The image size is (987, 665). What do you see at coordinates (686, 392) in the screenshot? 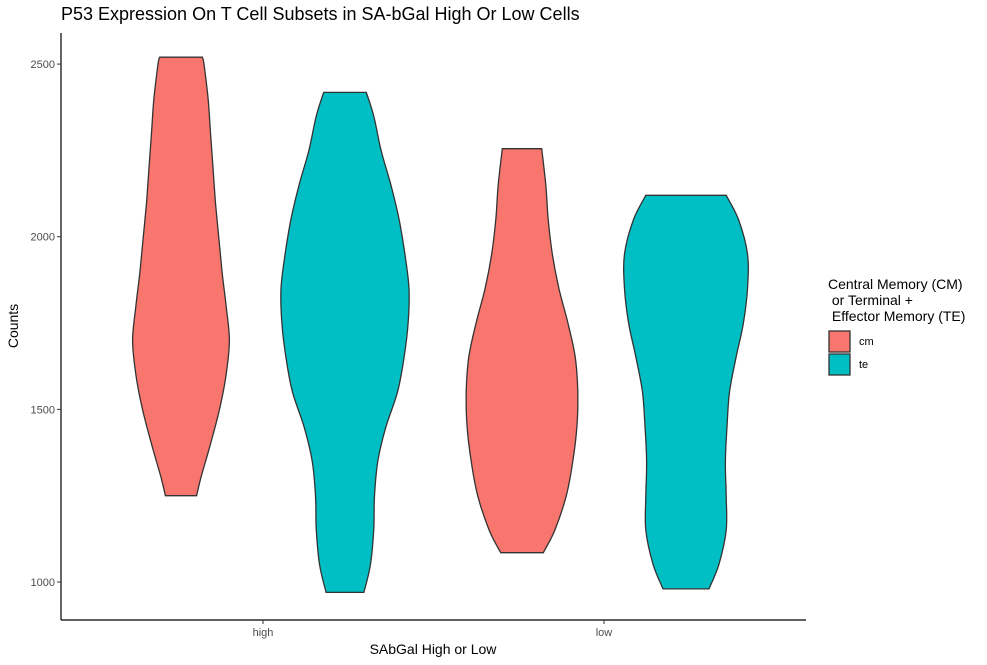
I see `violin-te-low` at bounding box center [686, 392].